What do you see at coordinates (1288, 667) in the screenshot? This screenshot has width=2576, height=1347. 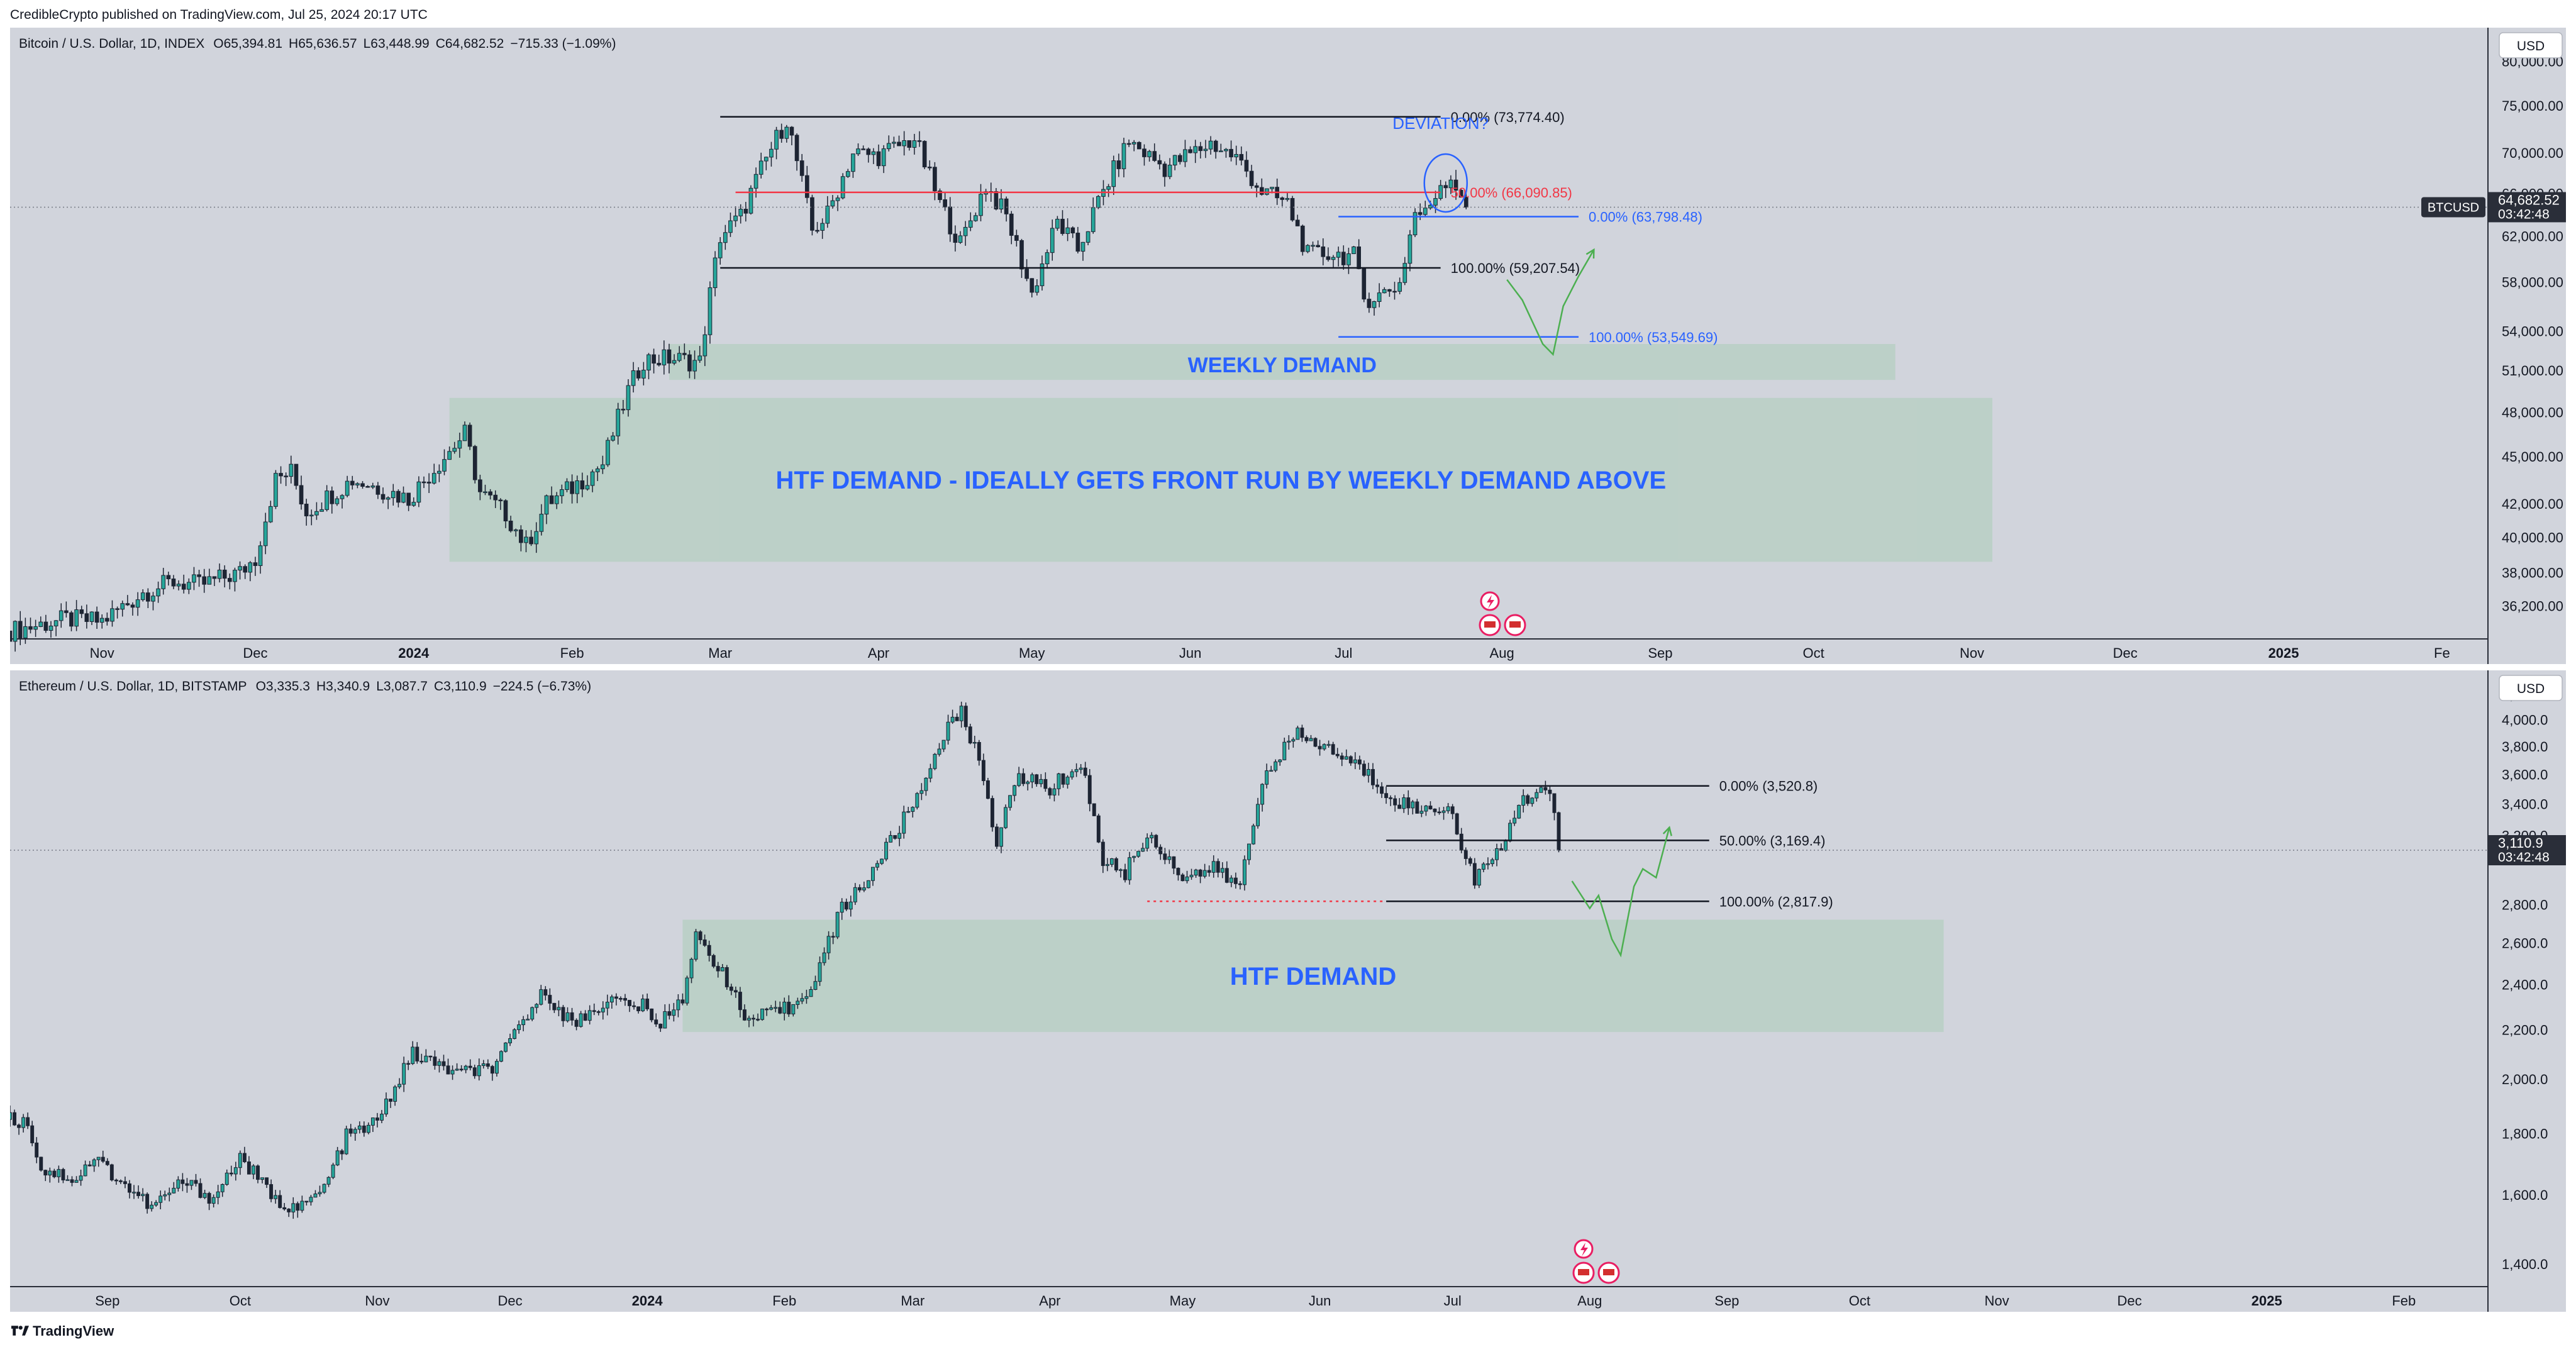 I see `pane-divider` at bounding box center [1288, 667].